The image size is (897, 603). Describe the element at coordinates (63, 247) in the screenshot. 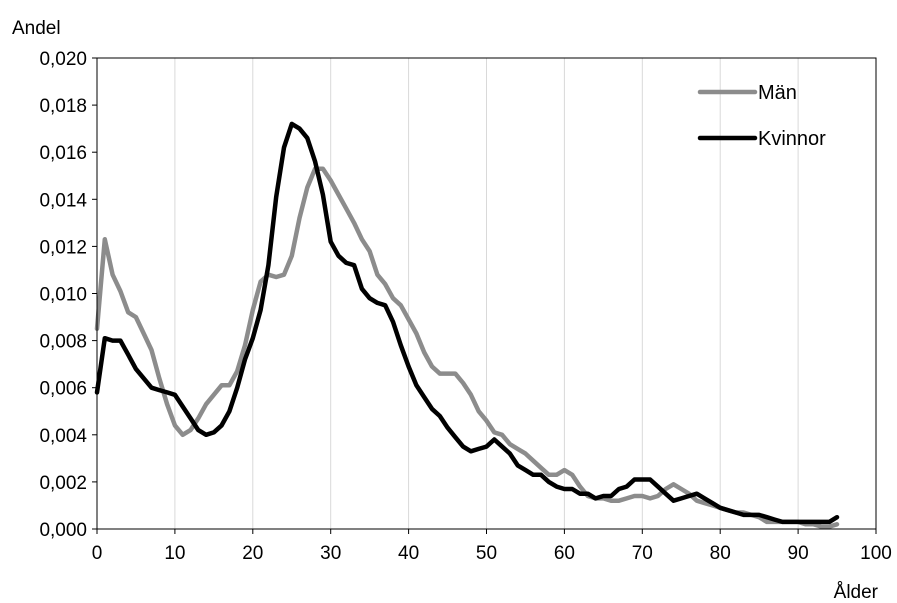

I see `y-tick-label: 0,012` at that location.